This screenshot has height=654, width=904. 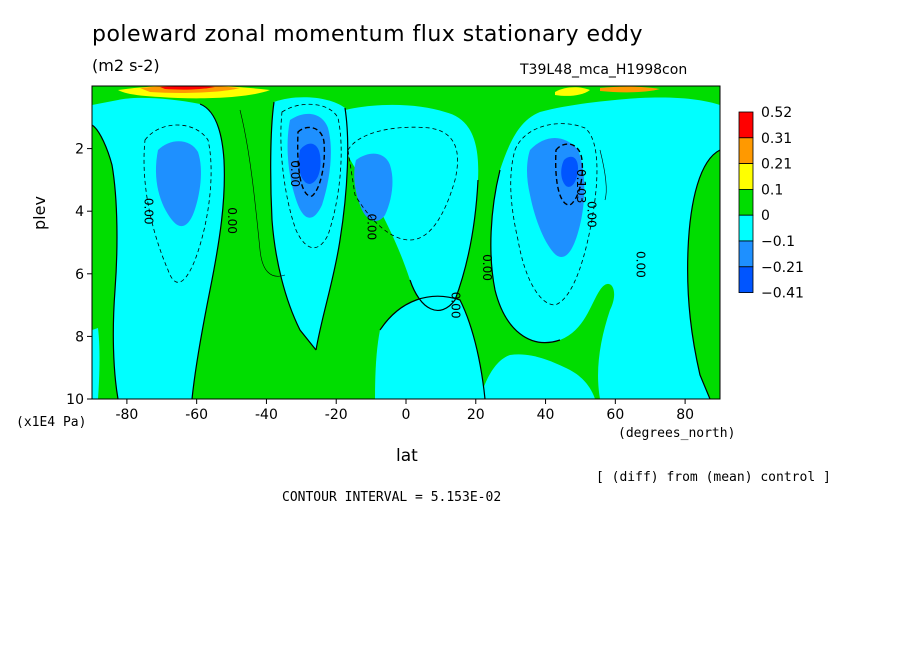 What do you see at coordinates (336, 415) in the screenshot?
I see `x-tick-label: -20` at bounding box center [336, 415].